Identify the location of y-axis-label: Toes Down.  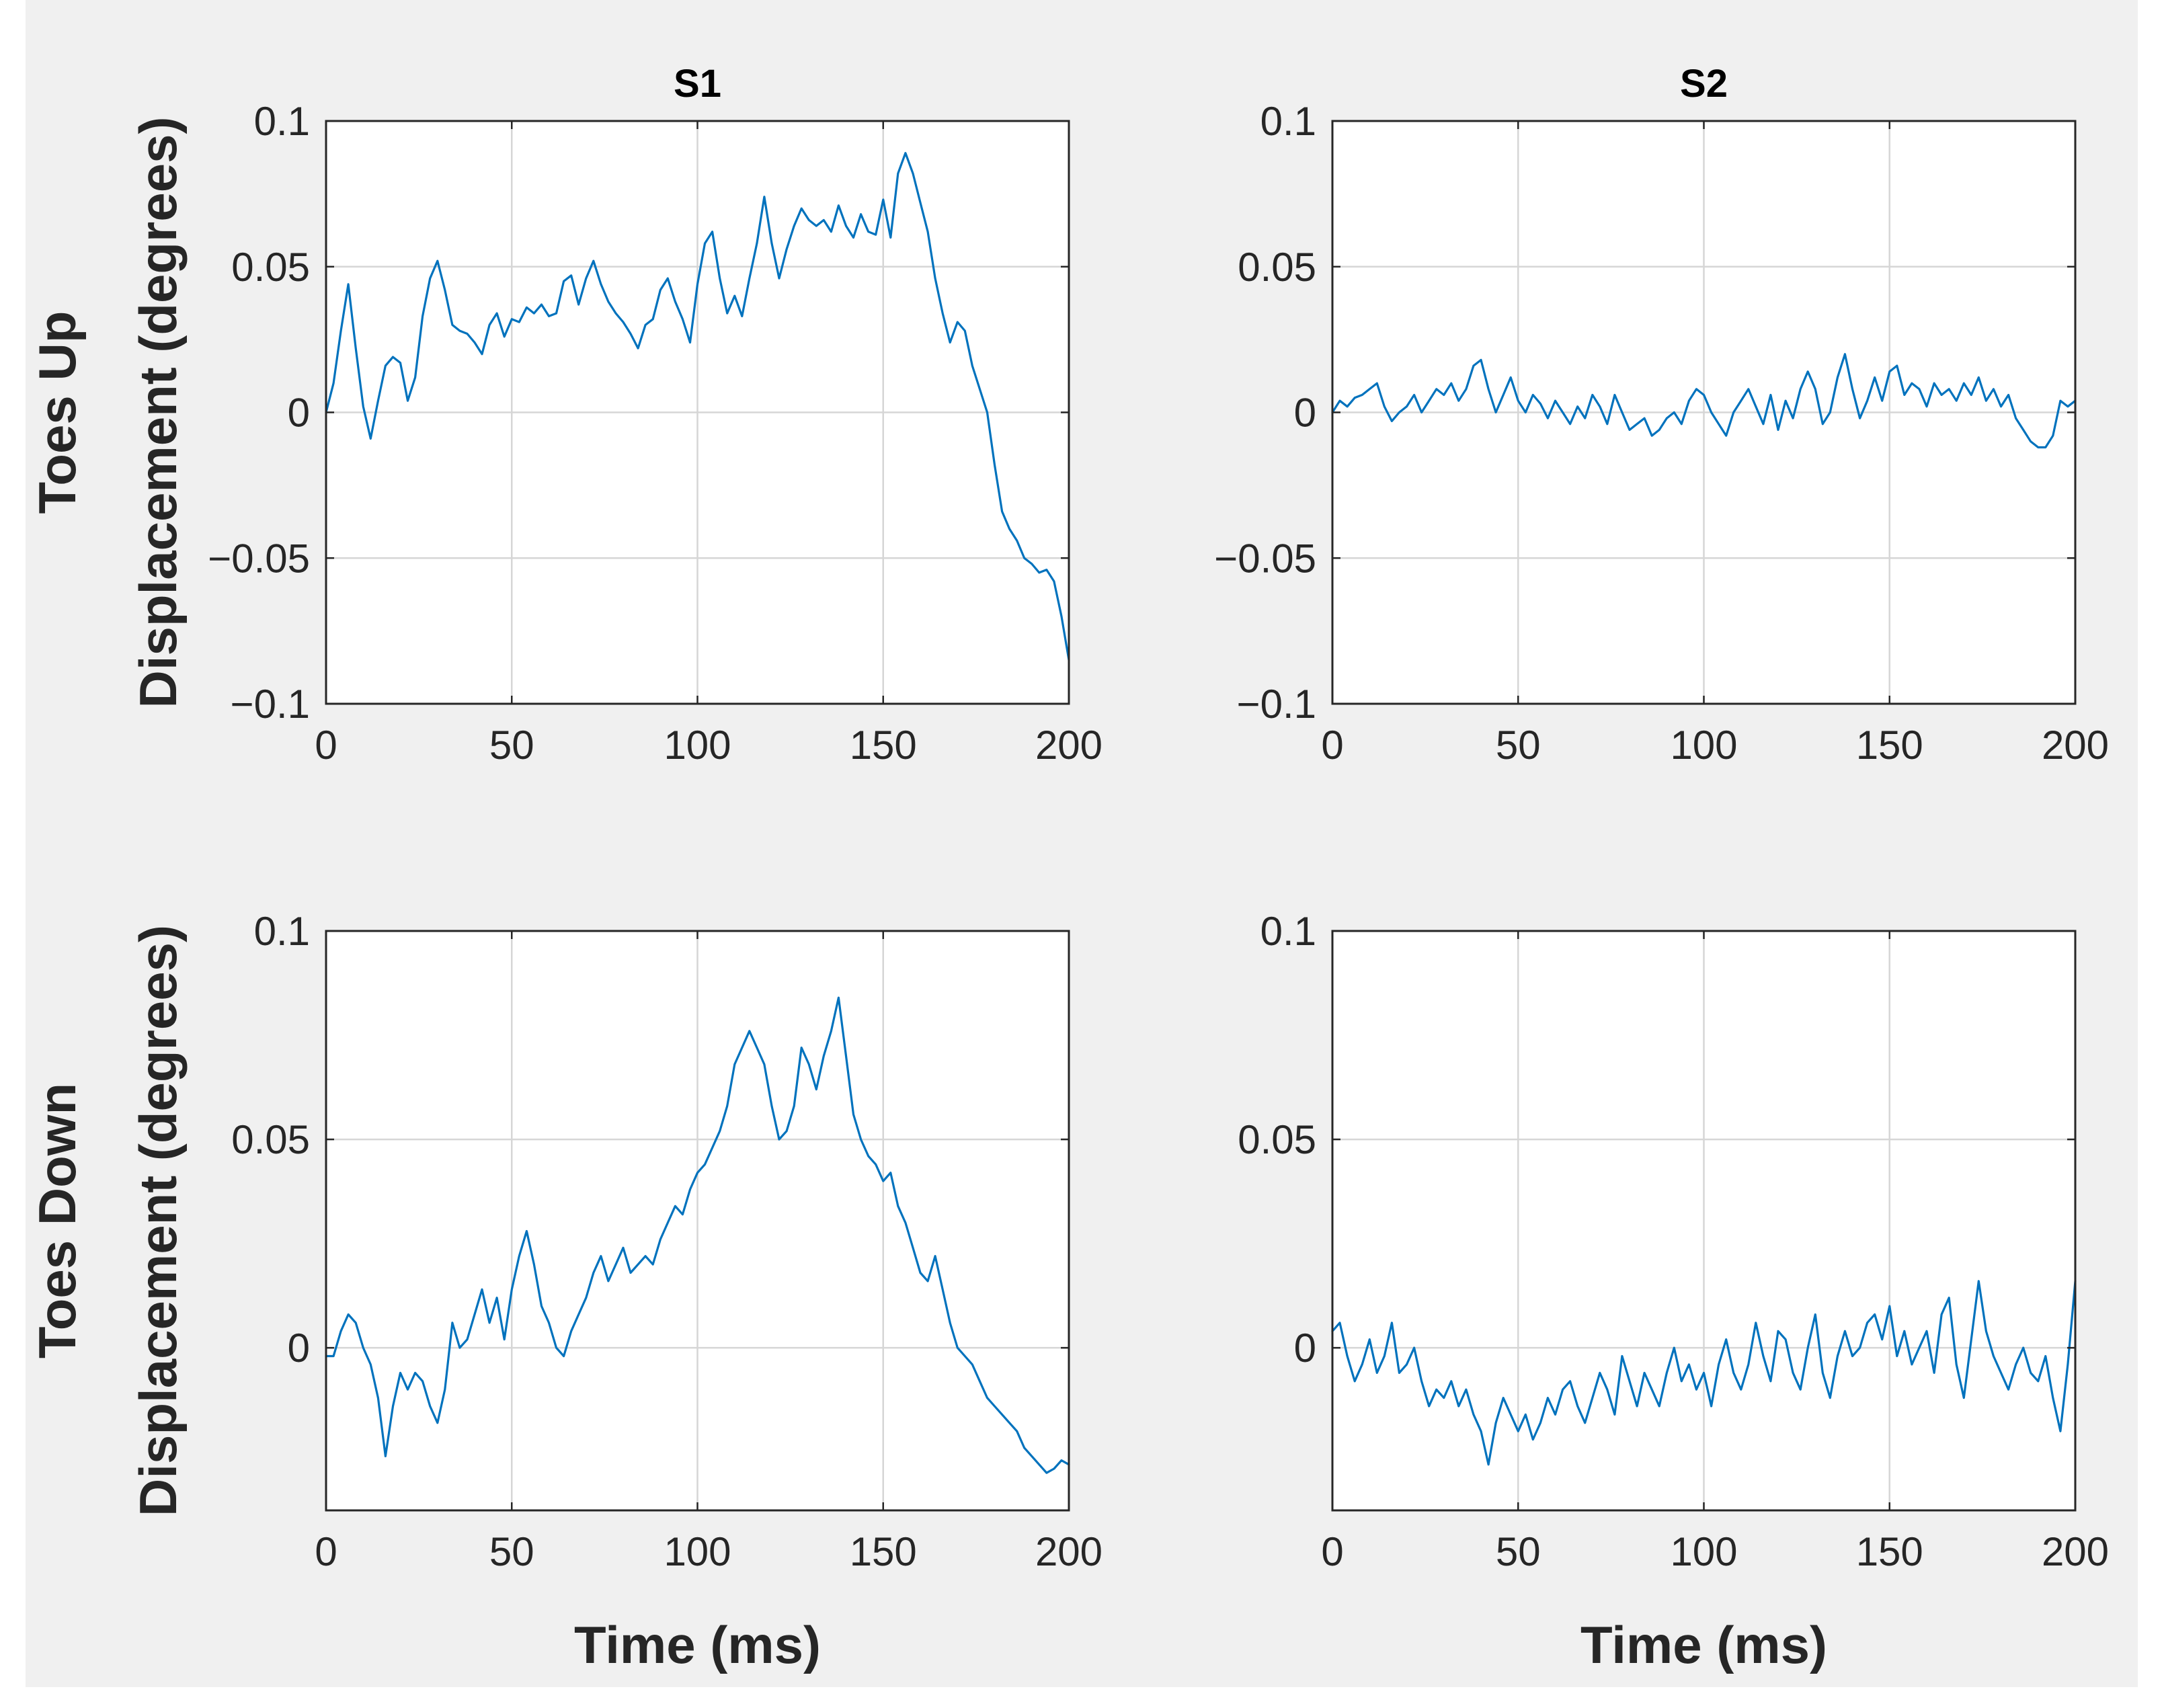
(58, 1220).